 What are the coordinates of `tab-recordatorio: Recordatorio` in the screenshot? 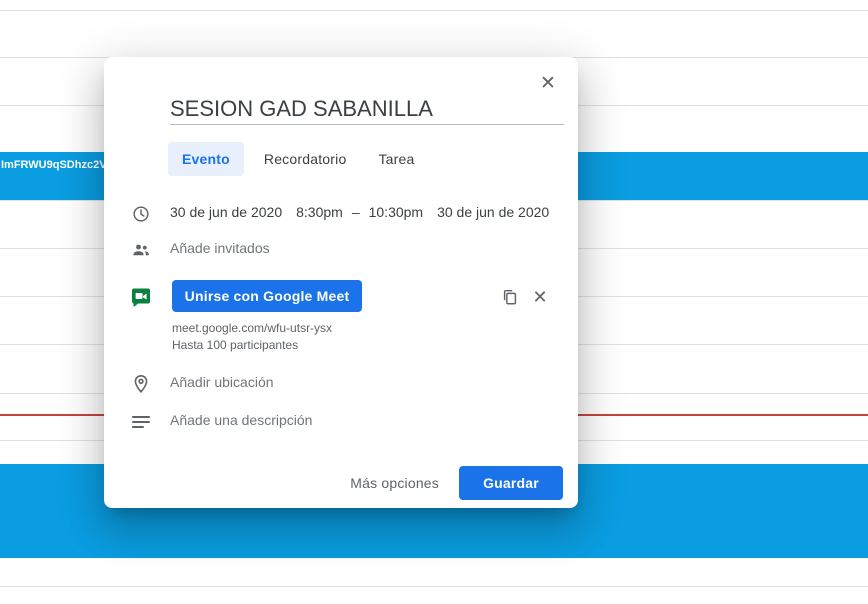 It's located at (305, 159).